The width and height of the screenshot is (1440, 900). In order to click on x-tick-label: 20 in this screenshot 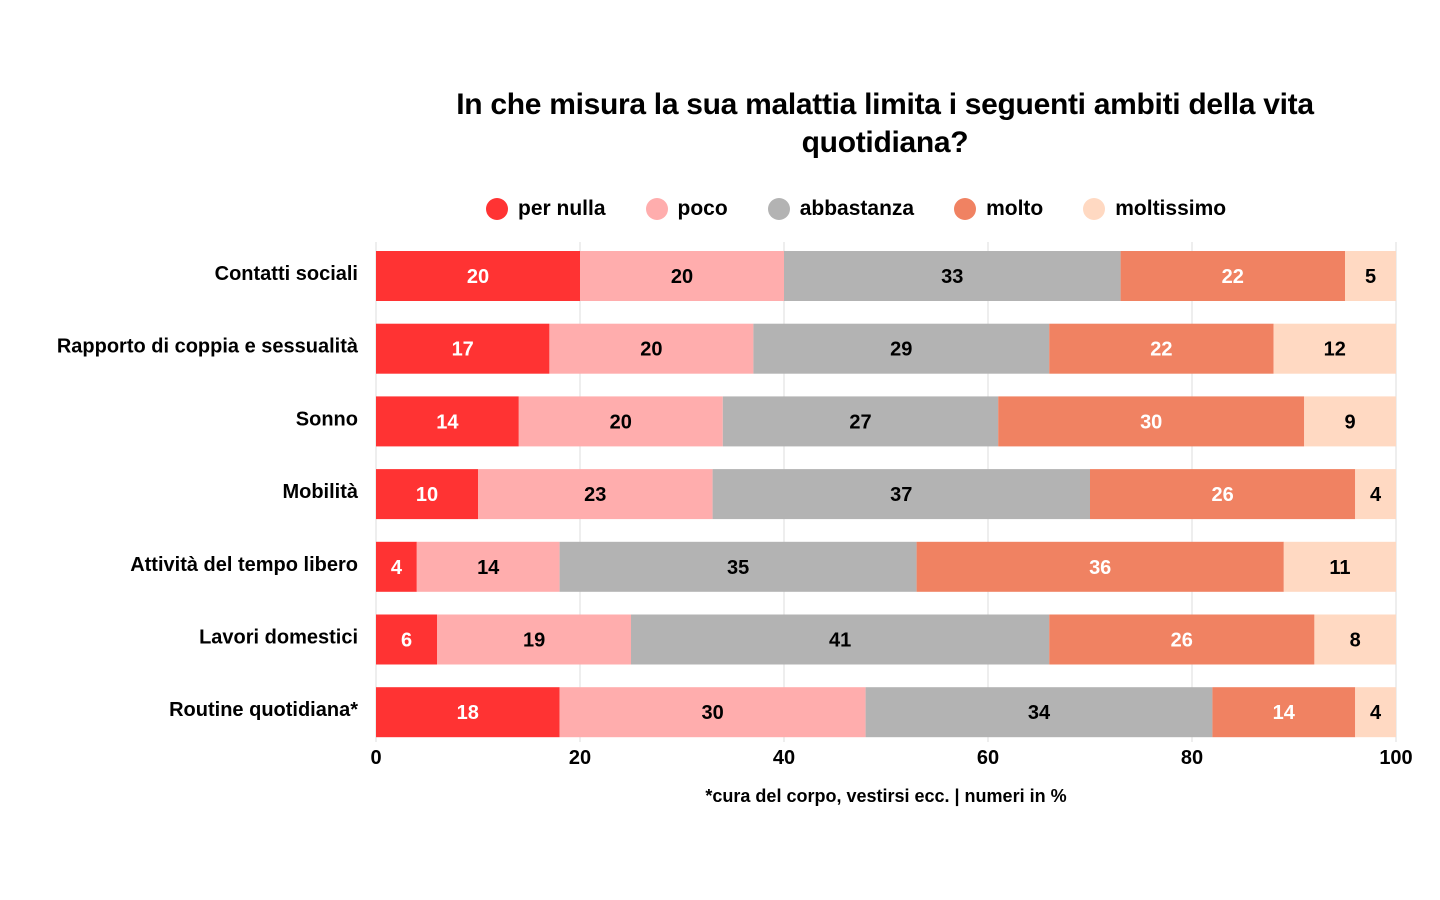, I will do `click(580, 758)`.